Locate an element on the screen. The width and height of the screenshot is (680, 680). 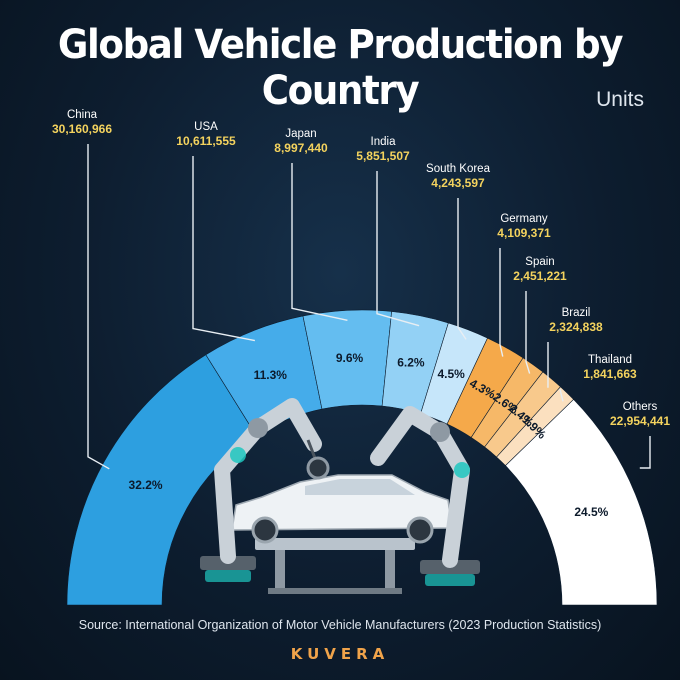
country-label: Germany is located at coordinates (524, 219).